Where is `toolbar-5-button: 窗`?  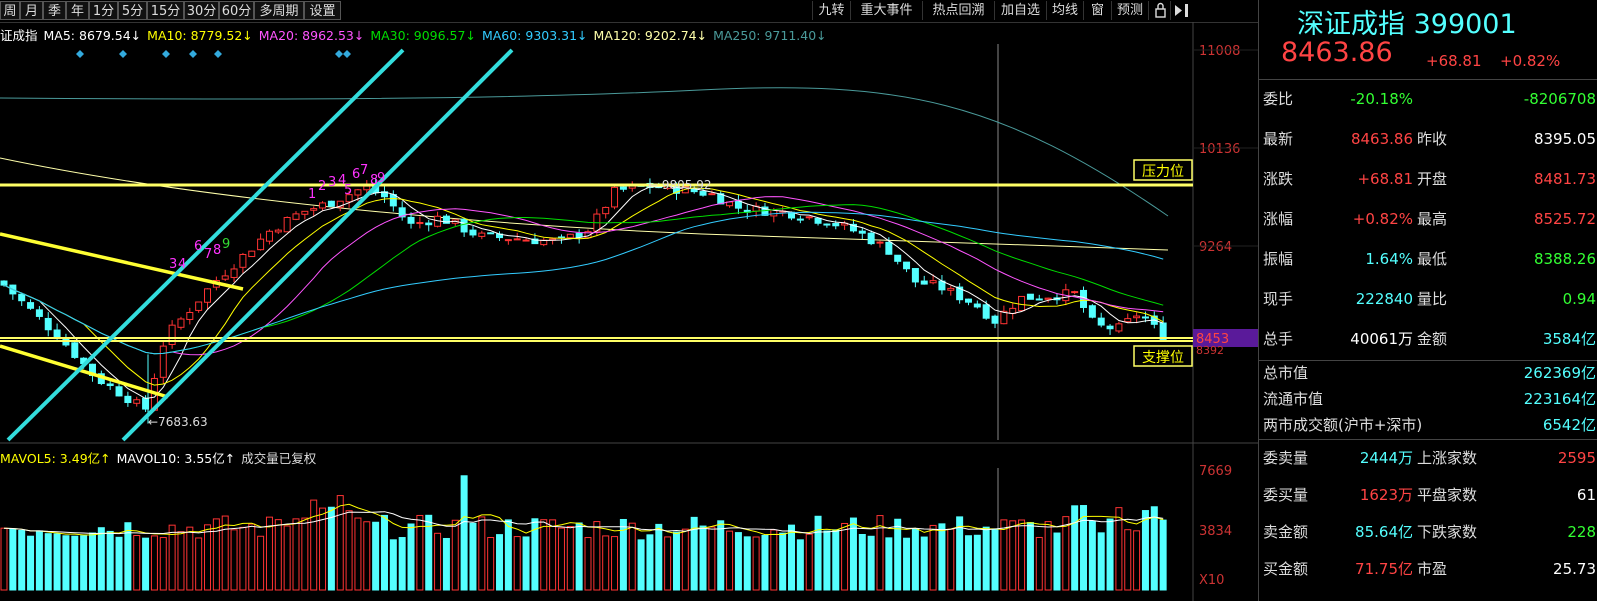 toolbar-5-button: 窗 is located at coordinates (1097, 10).